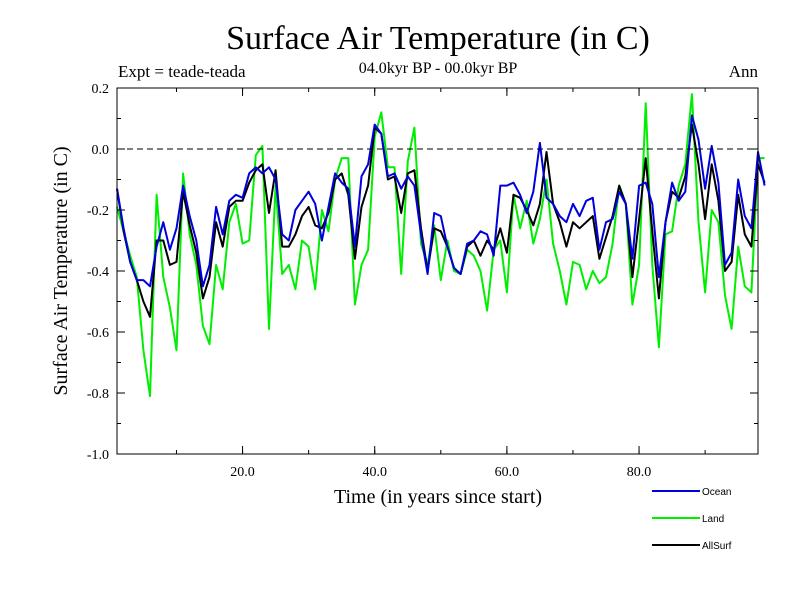 The width and height of the screenshot is (800, 600). Describe the element at coordinates (374, 472) in the screenshot. I see `x-tick-label: 40.0` at that location.